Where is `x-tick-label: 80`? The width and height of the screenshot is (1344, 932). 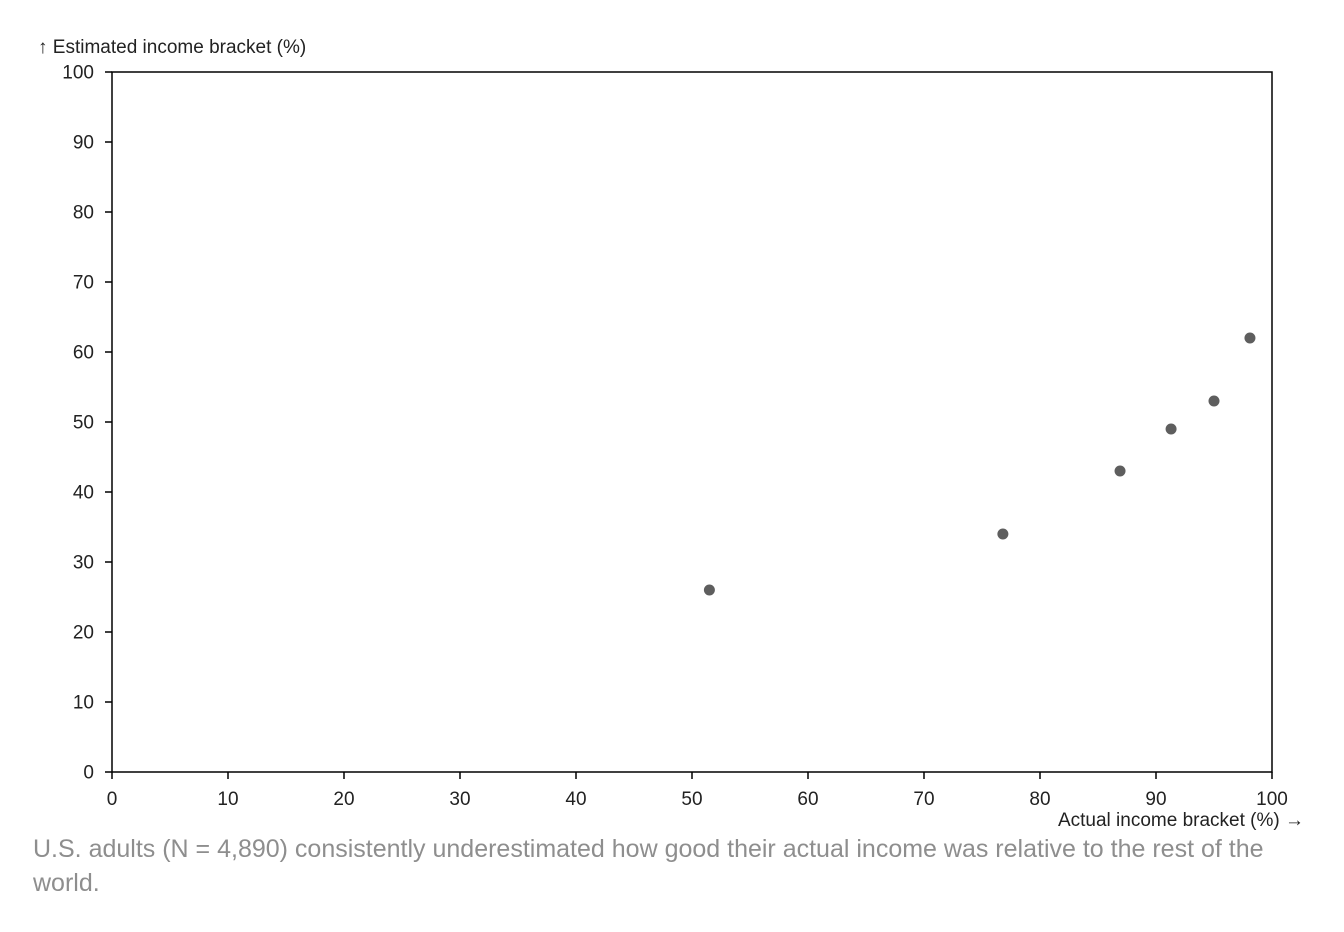
x-tick-label: 80 is located at coordinates (1039, 799).